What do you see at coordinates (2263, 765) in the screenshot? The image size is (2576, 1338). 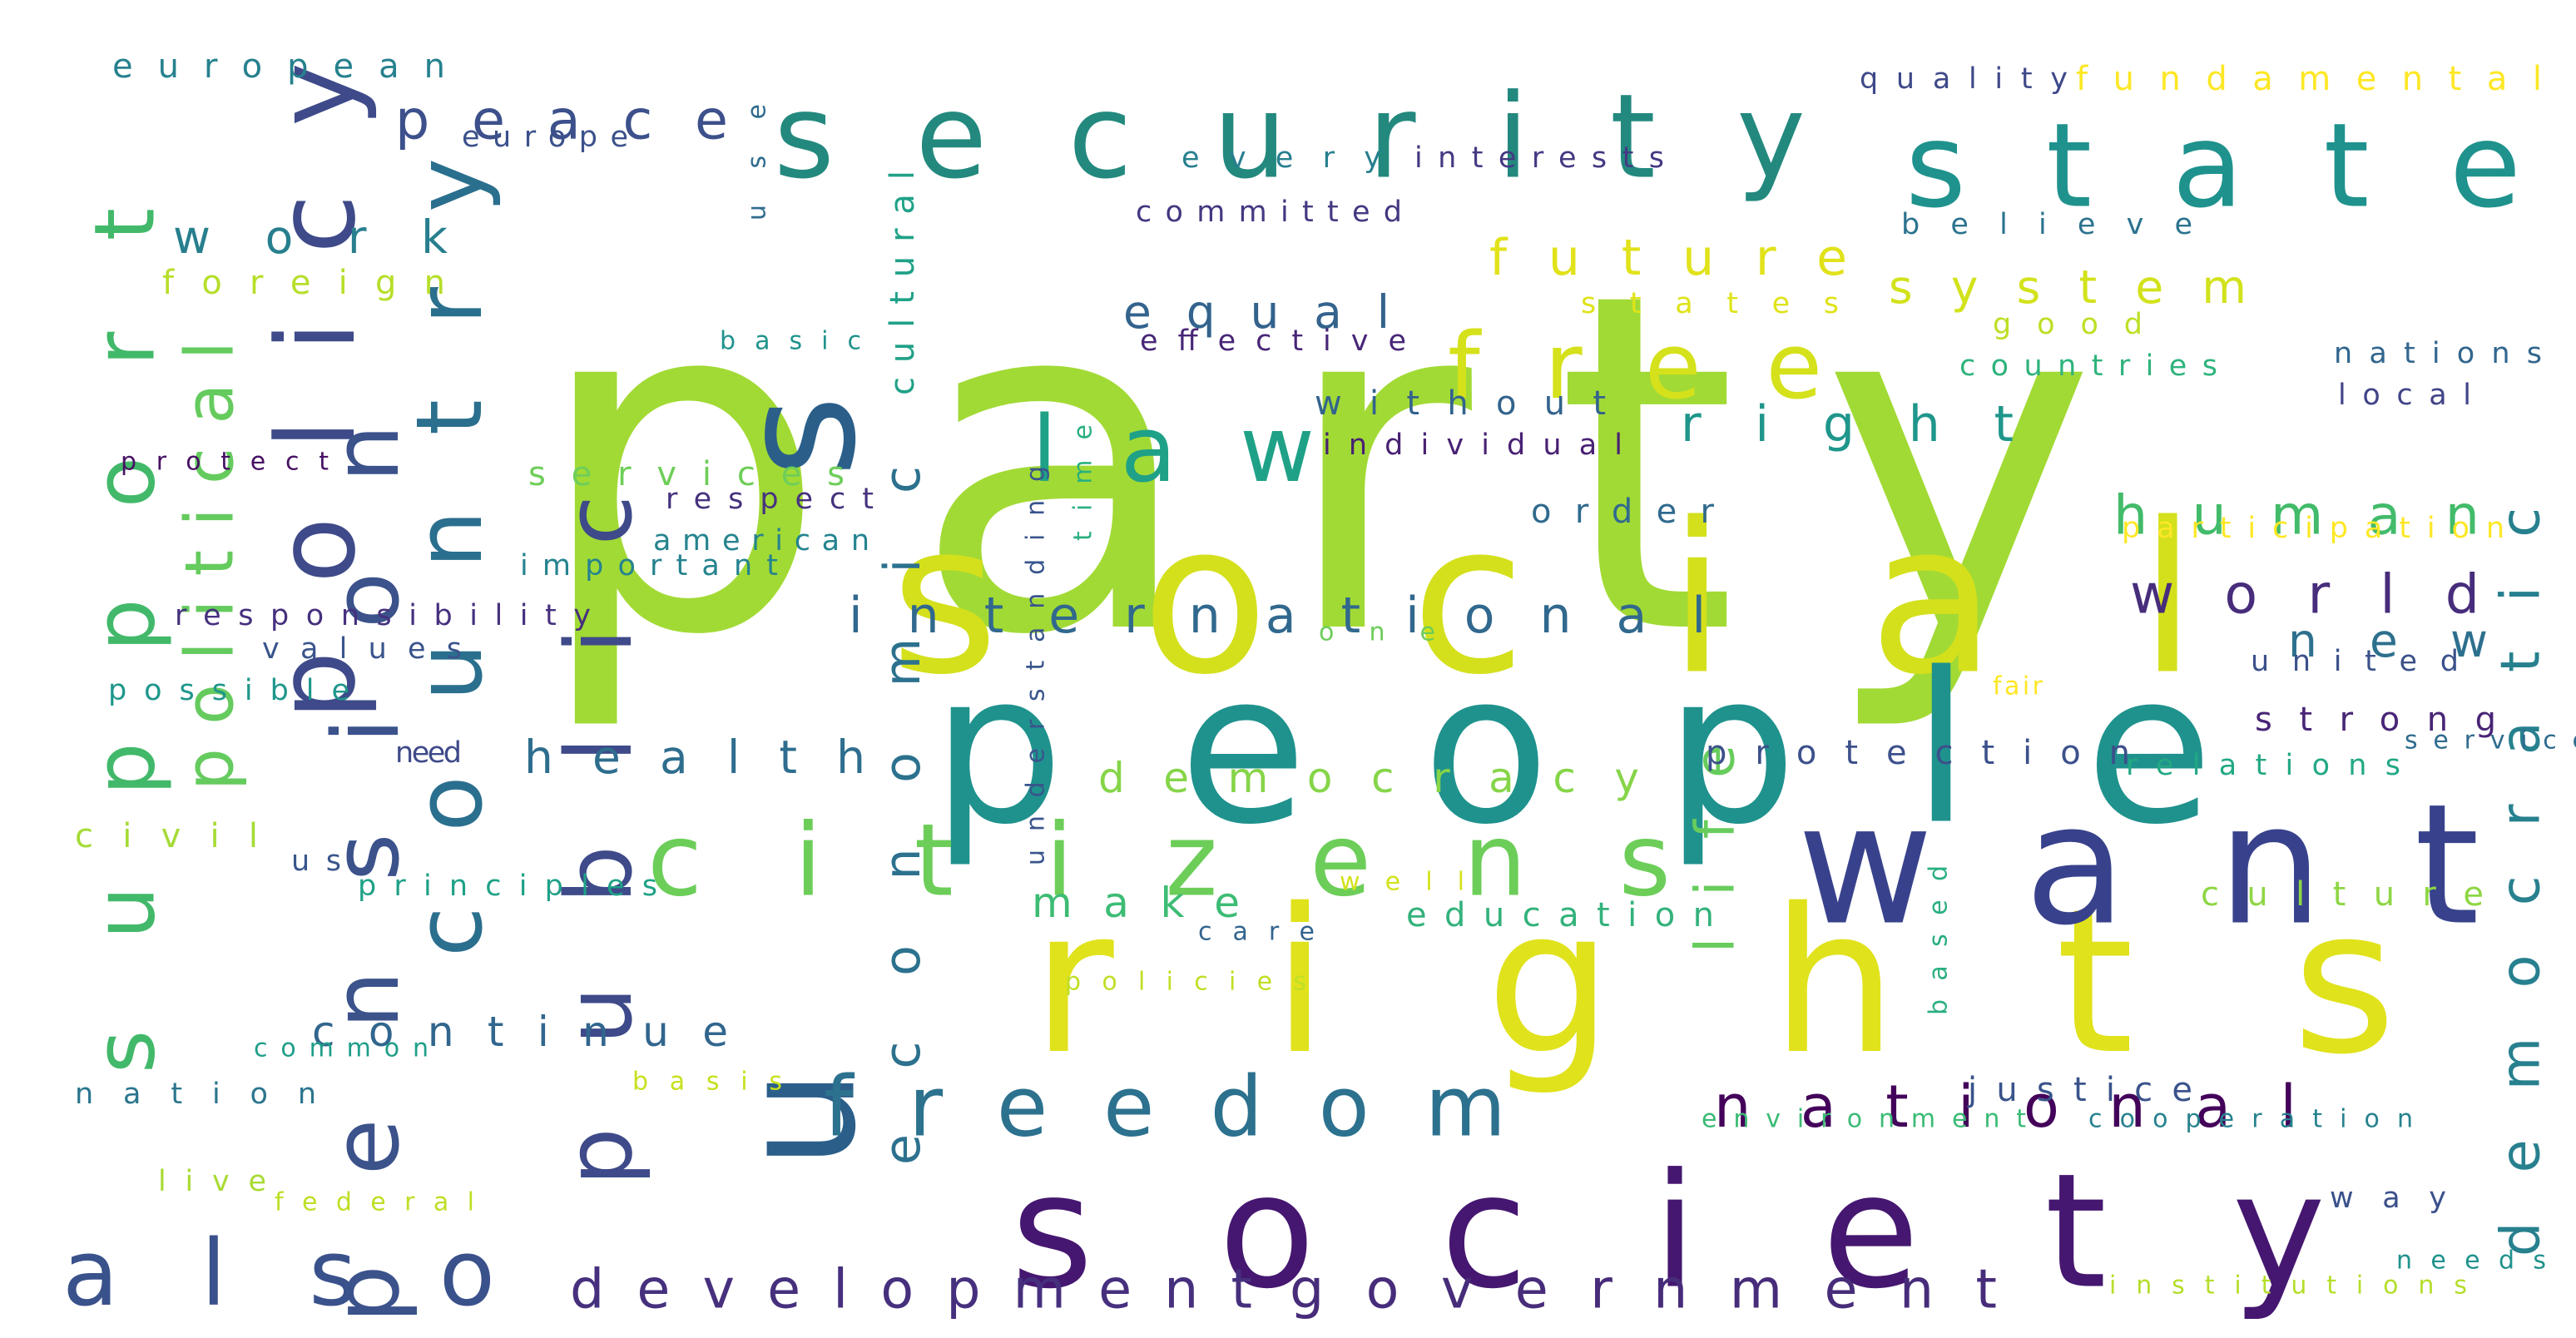 I see `word-relations: relations` at bounding box center [2263, 765].